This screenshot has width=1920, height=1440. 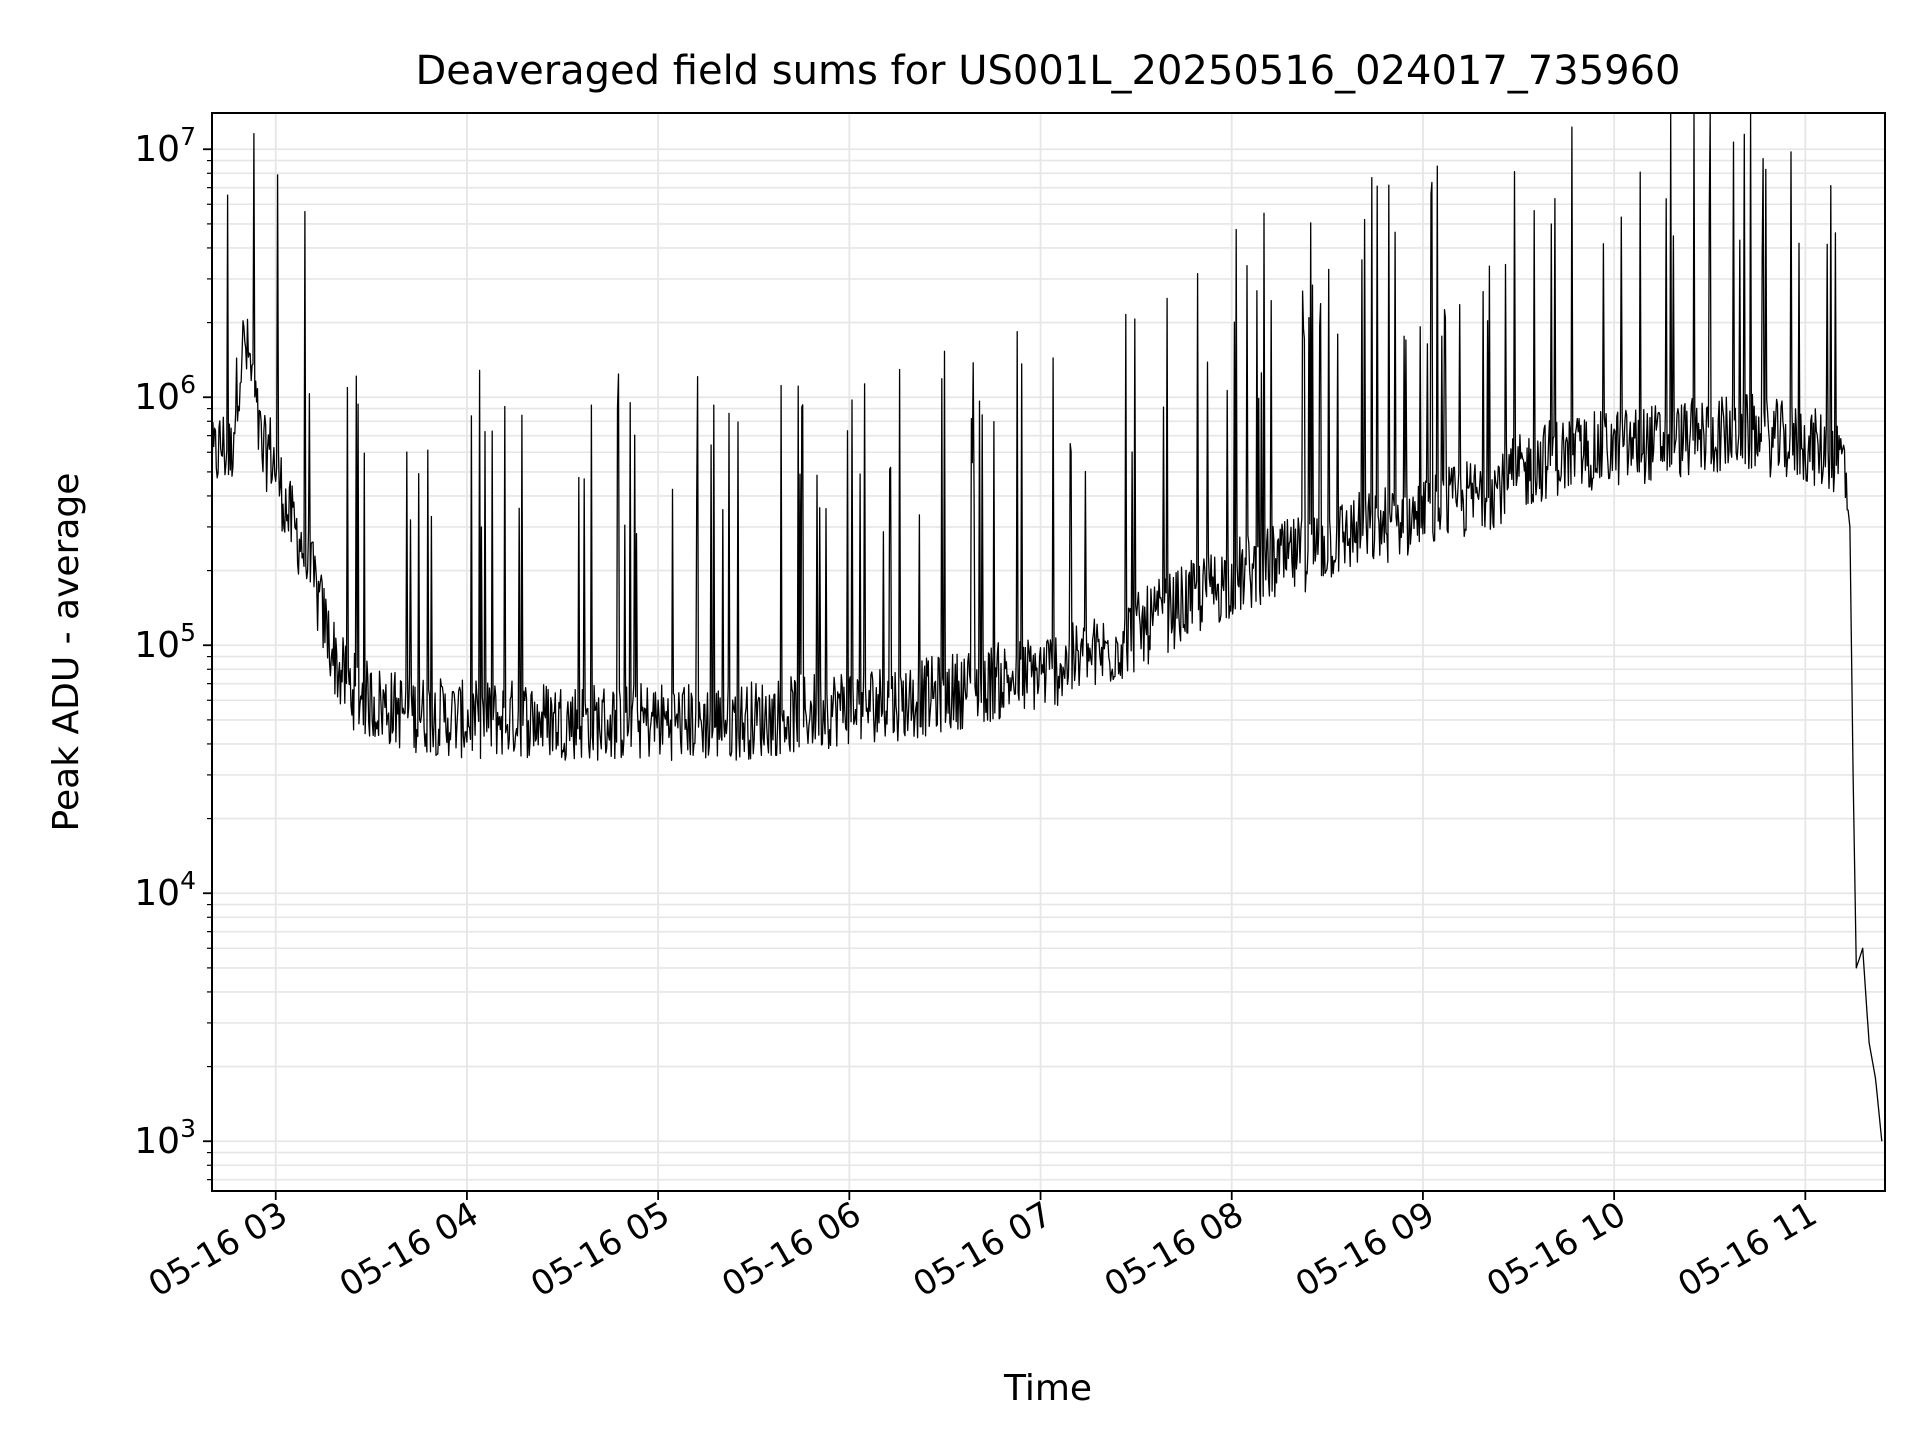 I want to click on y-tick-label: 10⁵, so click(x=165, y=642).